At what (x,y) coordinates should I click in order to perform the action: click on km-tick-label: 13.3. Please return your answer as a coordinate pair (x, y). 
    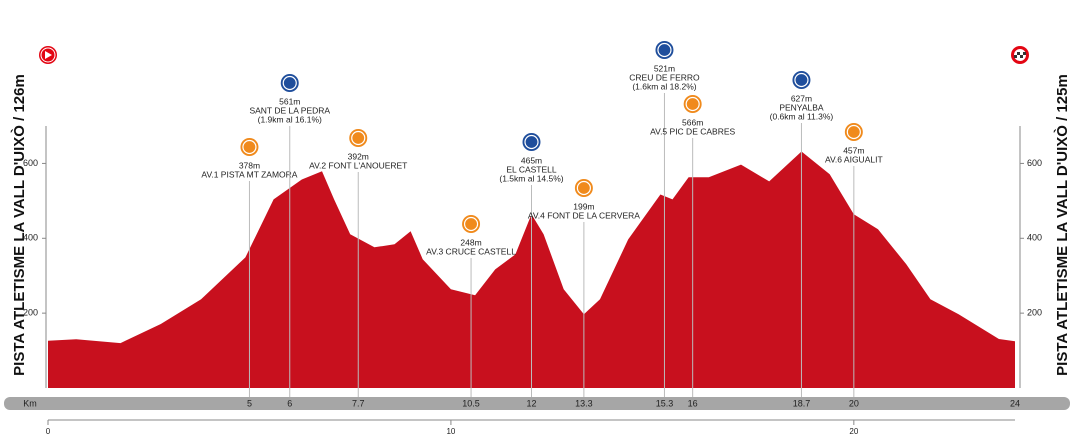
    Looking at the image, I should click on (584, 403).